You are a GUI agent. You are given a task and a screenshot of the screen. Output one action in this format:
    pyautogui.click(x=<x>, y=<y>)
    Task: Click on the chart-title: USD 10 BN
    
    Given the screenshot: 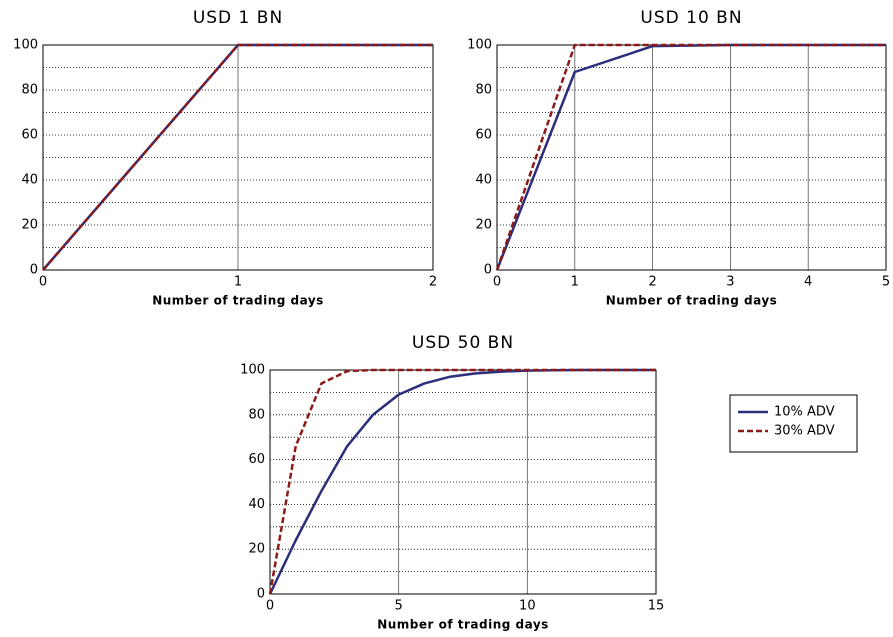 What is the action you would take?
    pyautogui.click(x=691, y=18)
    